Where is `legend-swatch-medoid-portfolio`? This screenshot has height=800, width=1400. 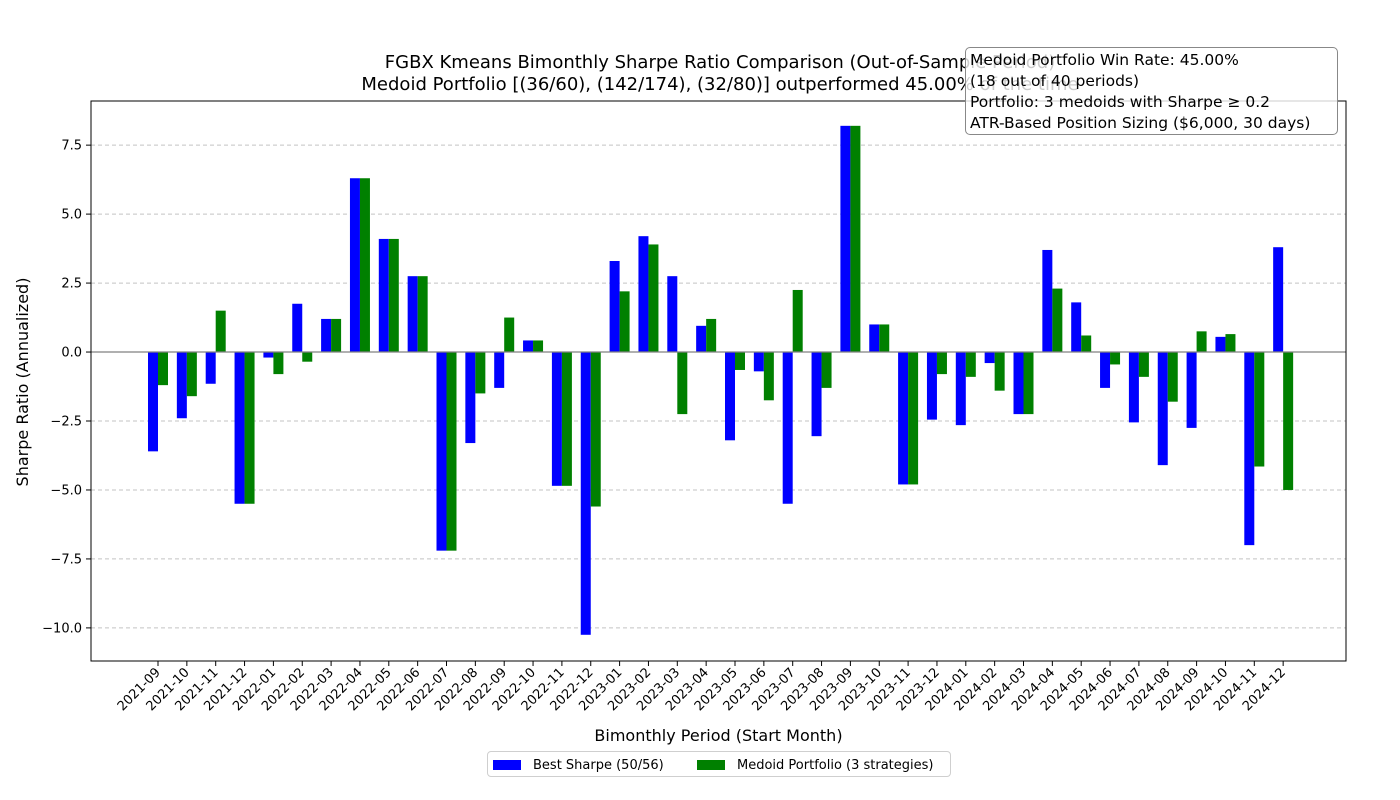
legend-swatch-medoid-portfolio is located at coordinates (711, 765).